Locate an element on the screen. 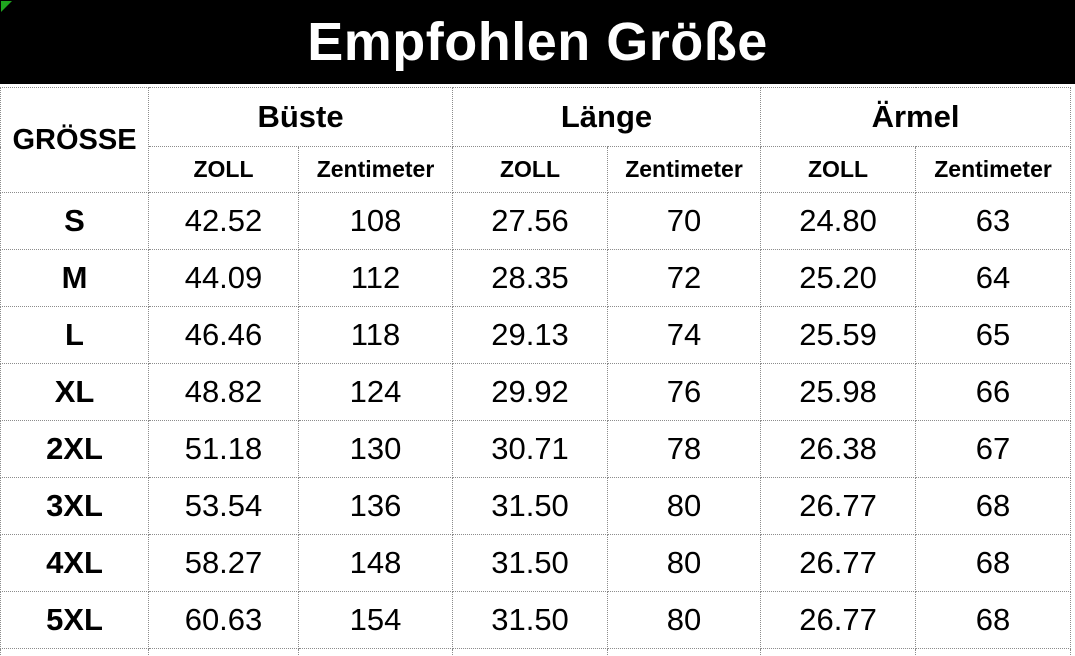  table-row-s: S 42.52 108 27.56 70 24.80 63 is located at coordinates (536, 221).